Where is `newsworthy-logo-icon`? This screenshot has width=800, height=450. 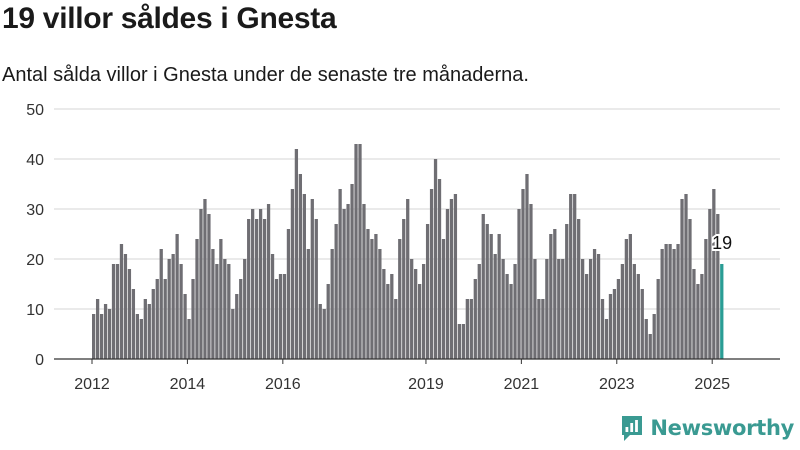
newsworthy-logo-icon is located at coordinates (632, 428).